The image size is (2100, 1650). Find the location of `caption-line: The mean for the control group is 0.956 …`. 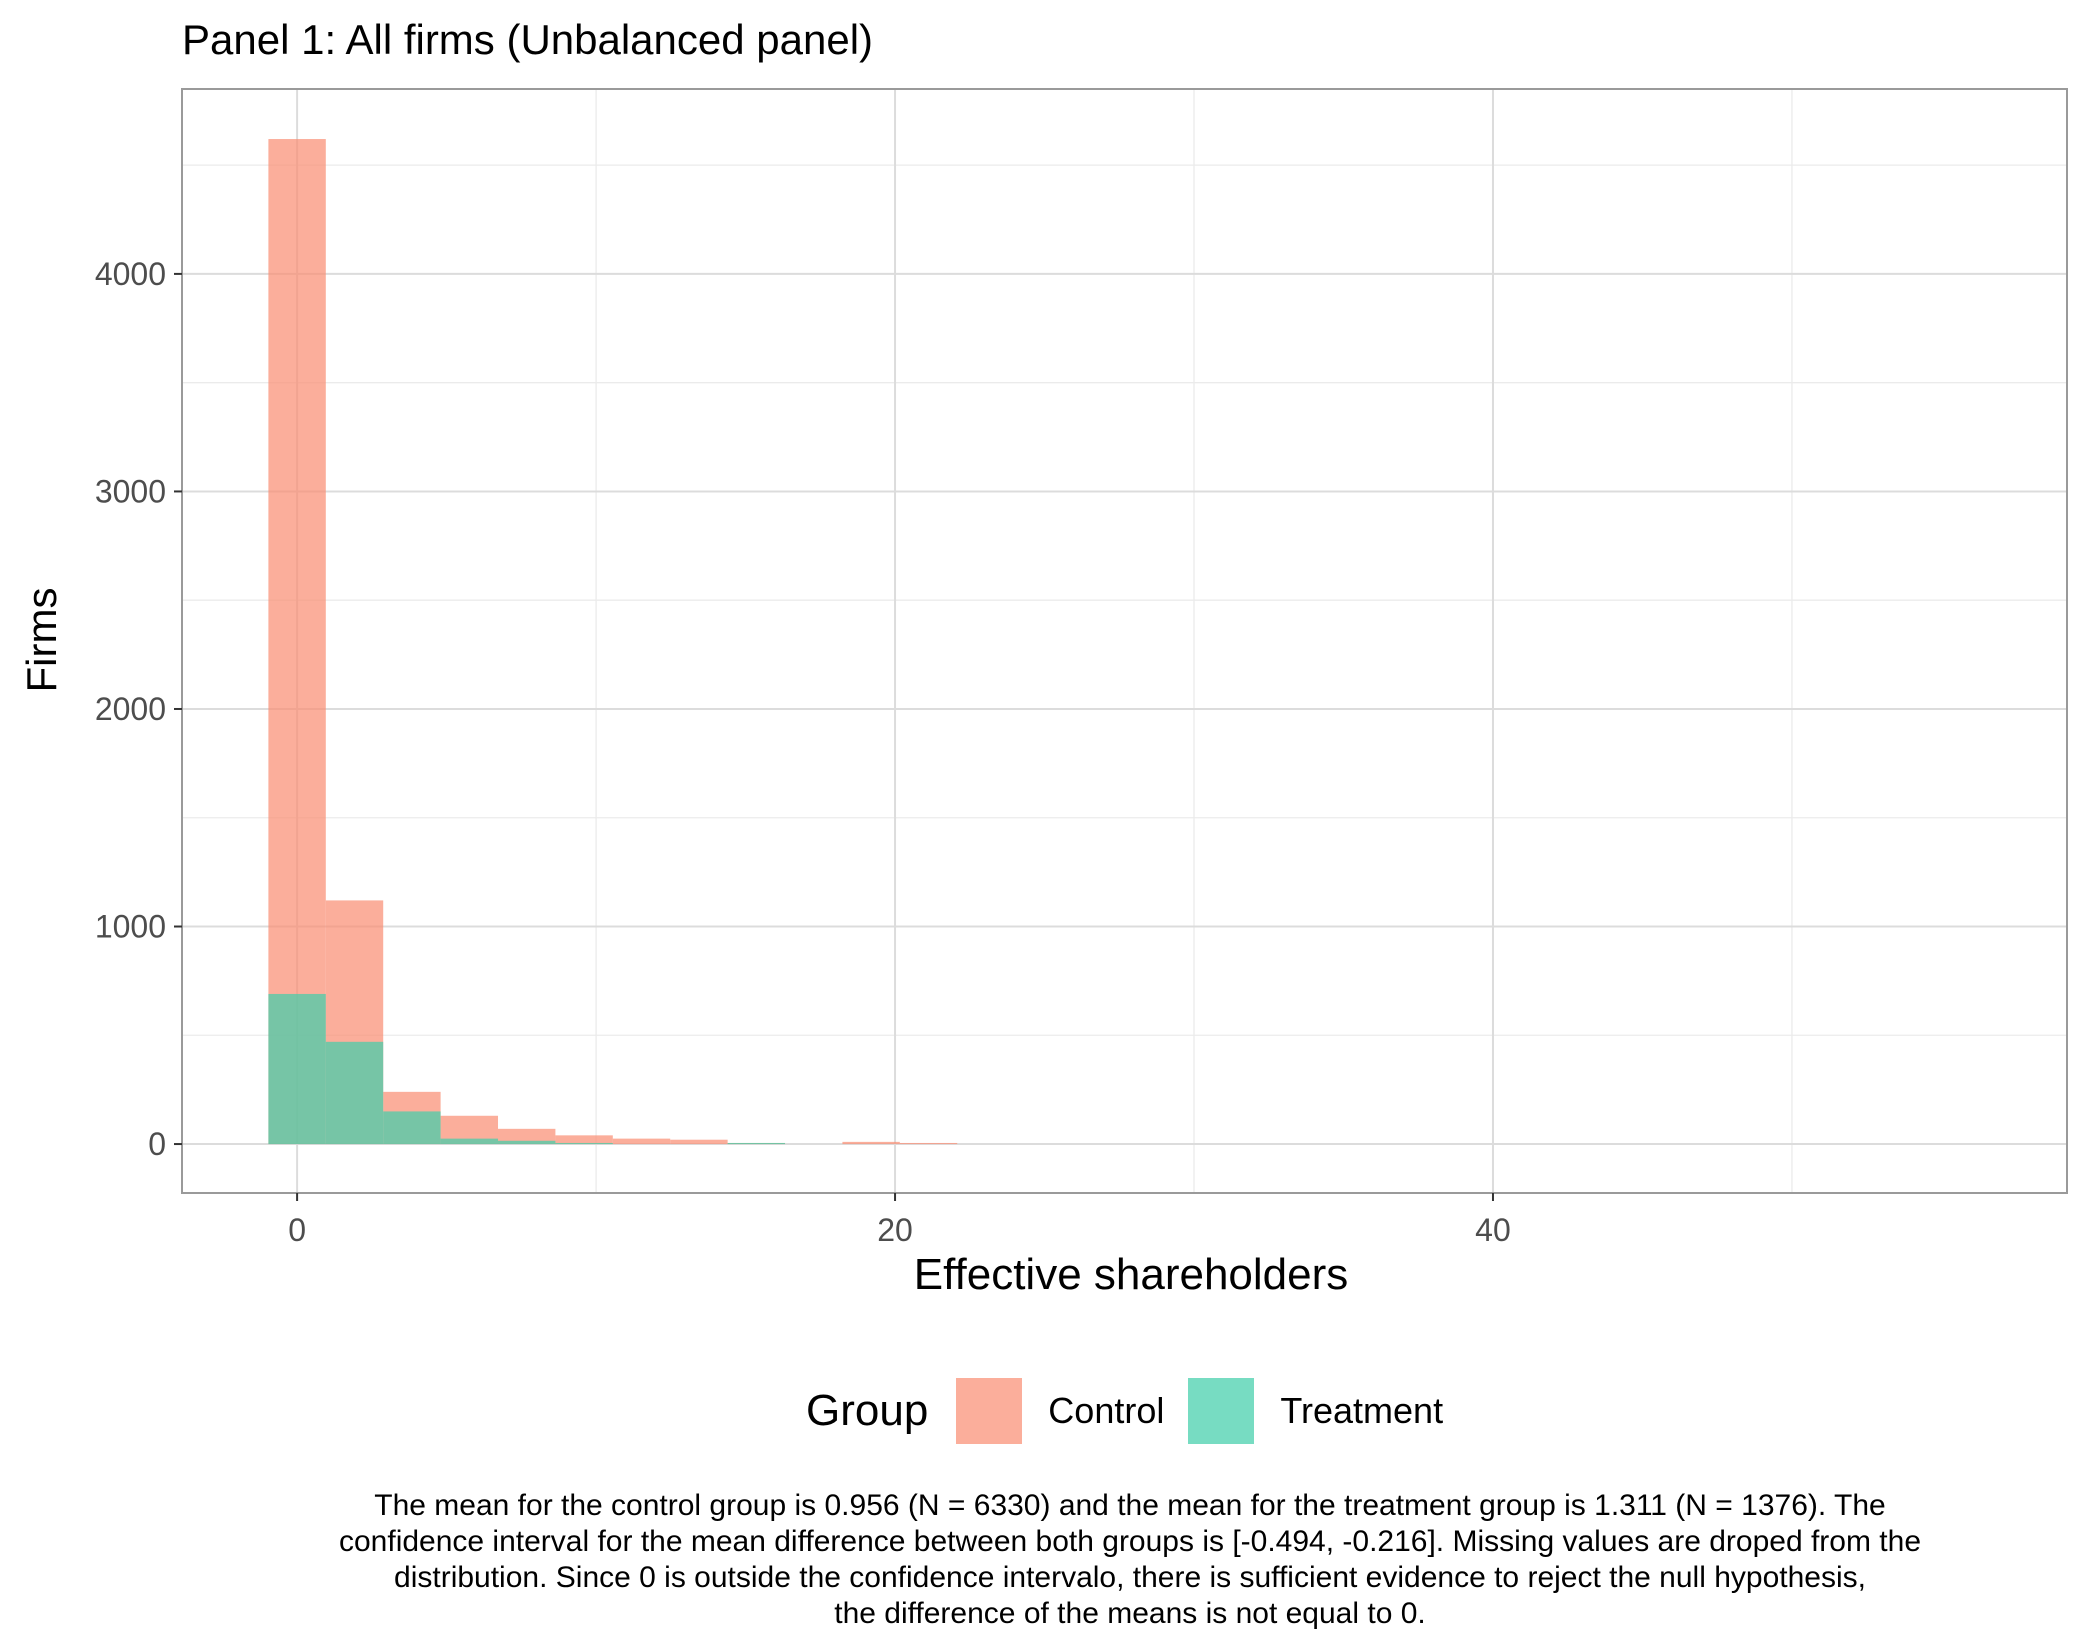

caption-line: The mean for the control group is 0.956 … is located at coordinates (1130, 1505).